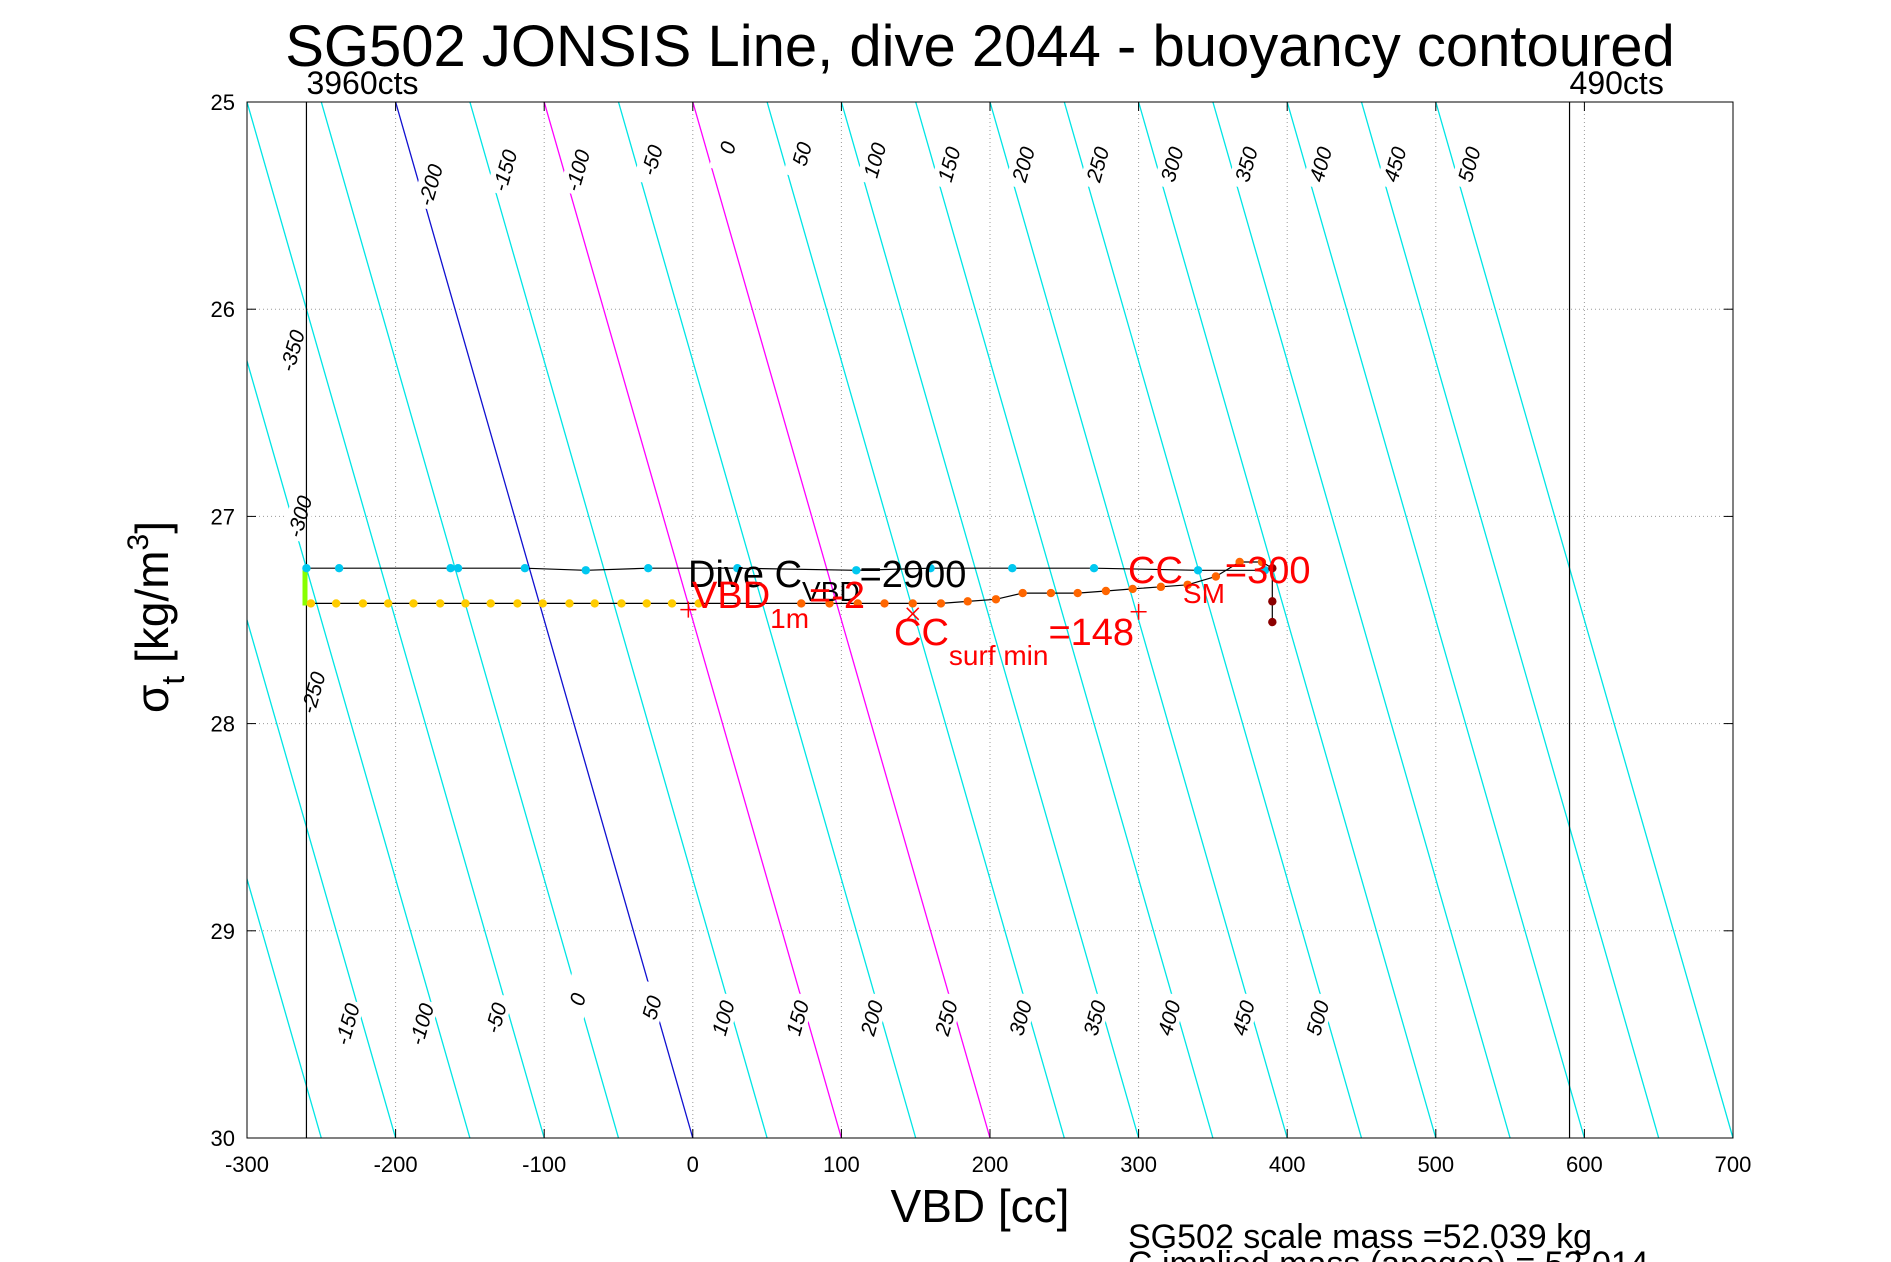 The height and width of the screenshot is (1262, 1891). I want to click on climb-track-line, so click(789, 582).